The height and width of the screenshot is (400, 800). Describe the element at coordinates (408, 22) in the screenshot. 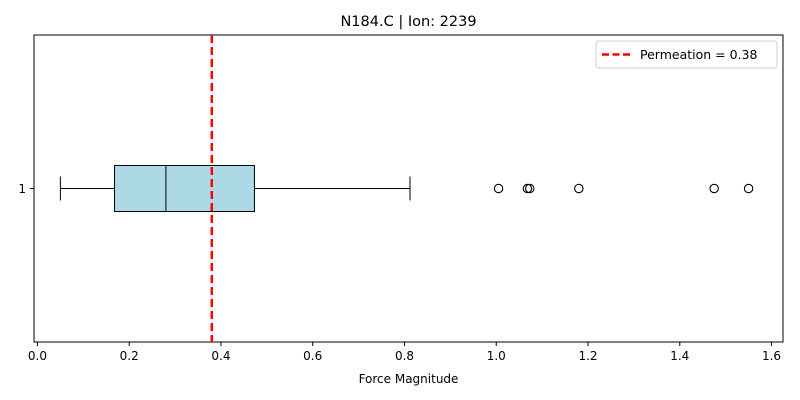

I see `chart-title: N184.C | Ion: 2239` at that location.